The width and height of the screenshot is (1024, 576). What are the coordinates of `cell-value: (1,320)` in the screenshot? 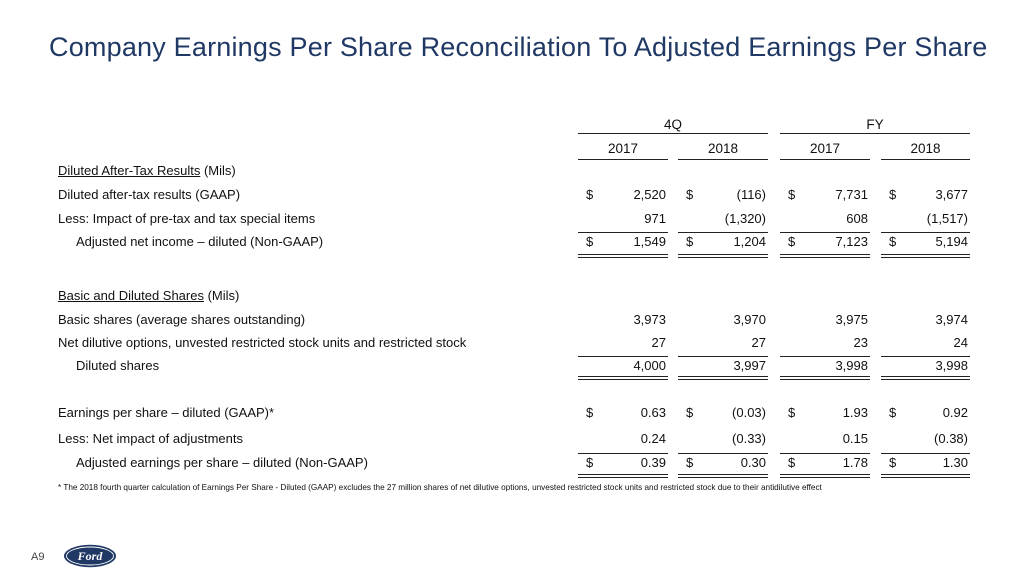 It's located at (745, 218).